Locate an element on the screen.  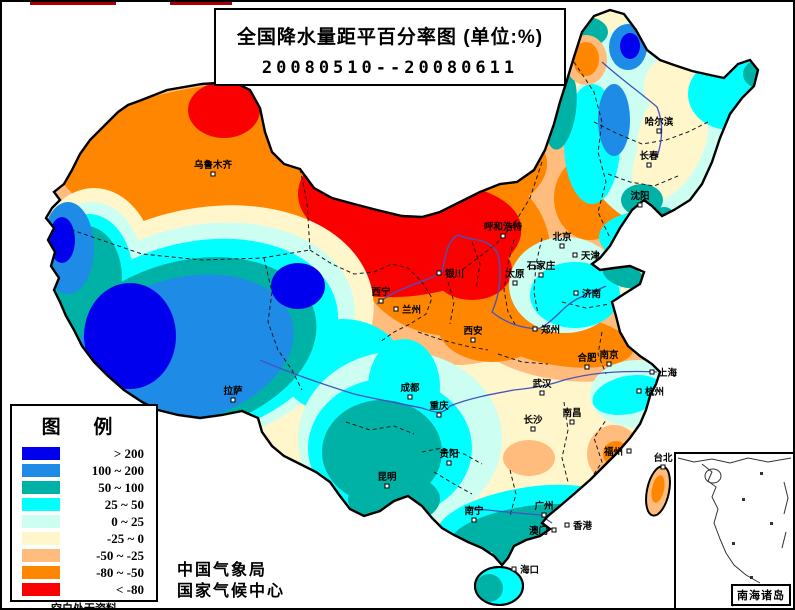
legend-row: < -80 is located at coordinates (84, 589).